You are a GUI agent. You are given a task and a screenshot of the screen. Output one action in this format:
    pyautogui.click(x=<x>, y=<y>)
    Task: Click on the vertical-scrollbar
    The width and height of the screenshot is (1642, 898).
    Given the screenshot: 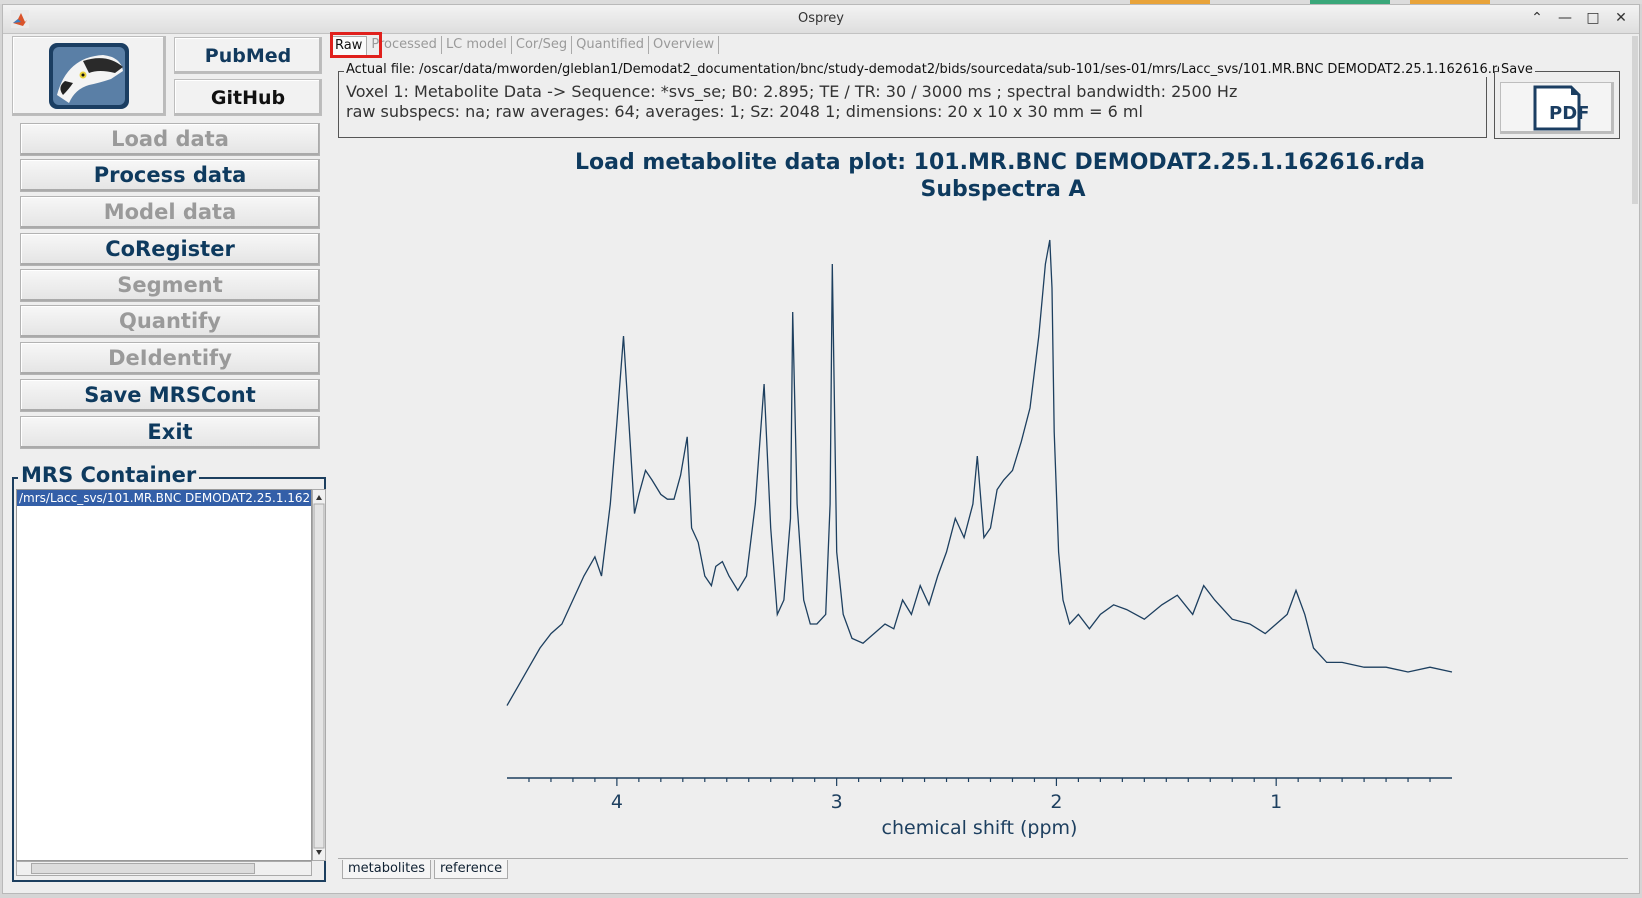 What is the action you would take?
    pyautogui.click(x=319, y=675)
    